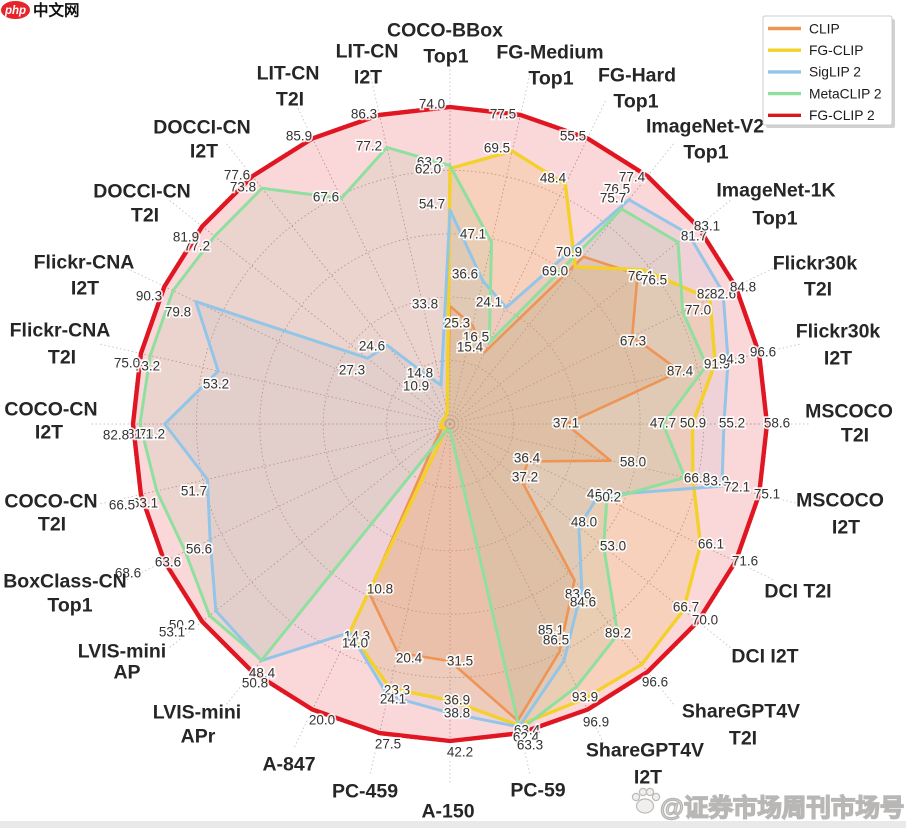  What do you see at coordinates (553, 178) in the screenshot?
I see `svg-text: 48.4` at bounding box center [553, 178].